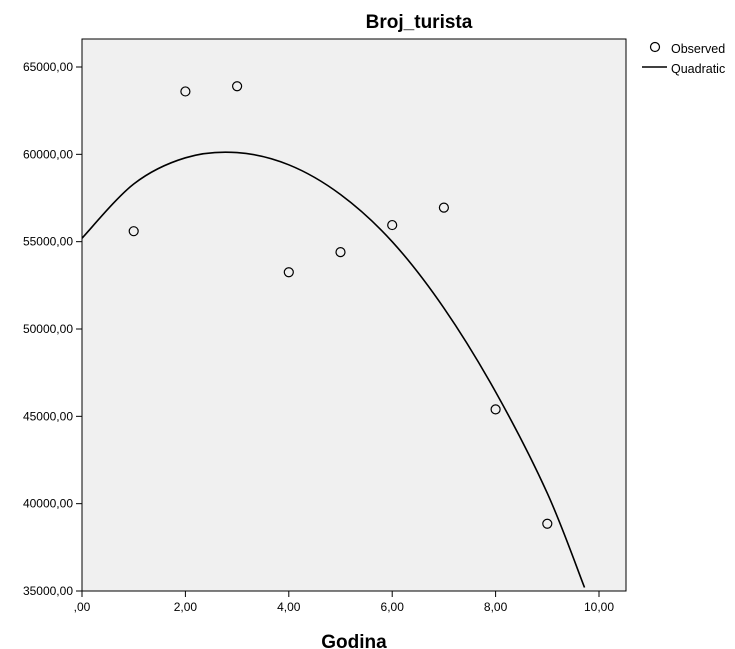 Image resolution: width=735 pixels, height=649 pixels. Describe the element at coordinates (82, 607) in the screenshot. I see `x-tick-label: ,00` at that location.